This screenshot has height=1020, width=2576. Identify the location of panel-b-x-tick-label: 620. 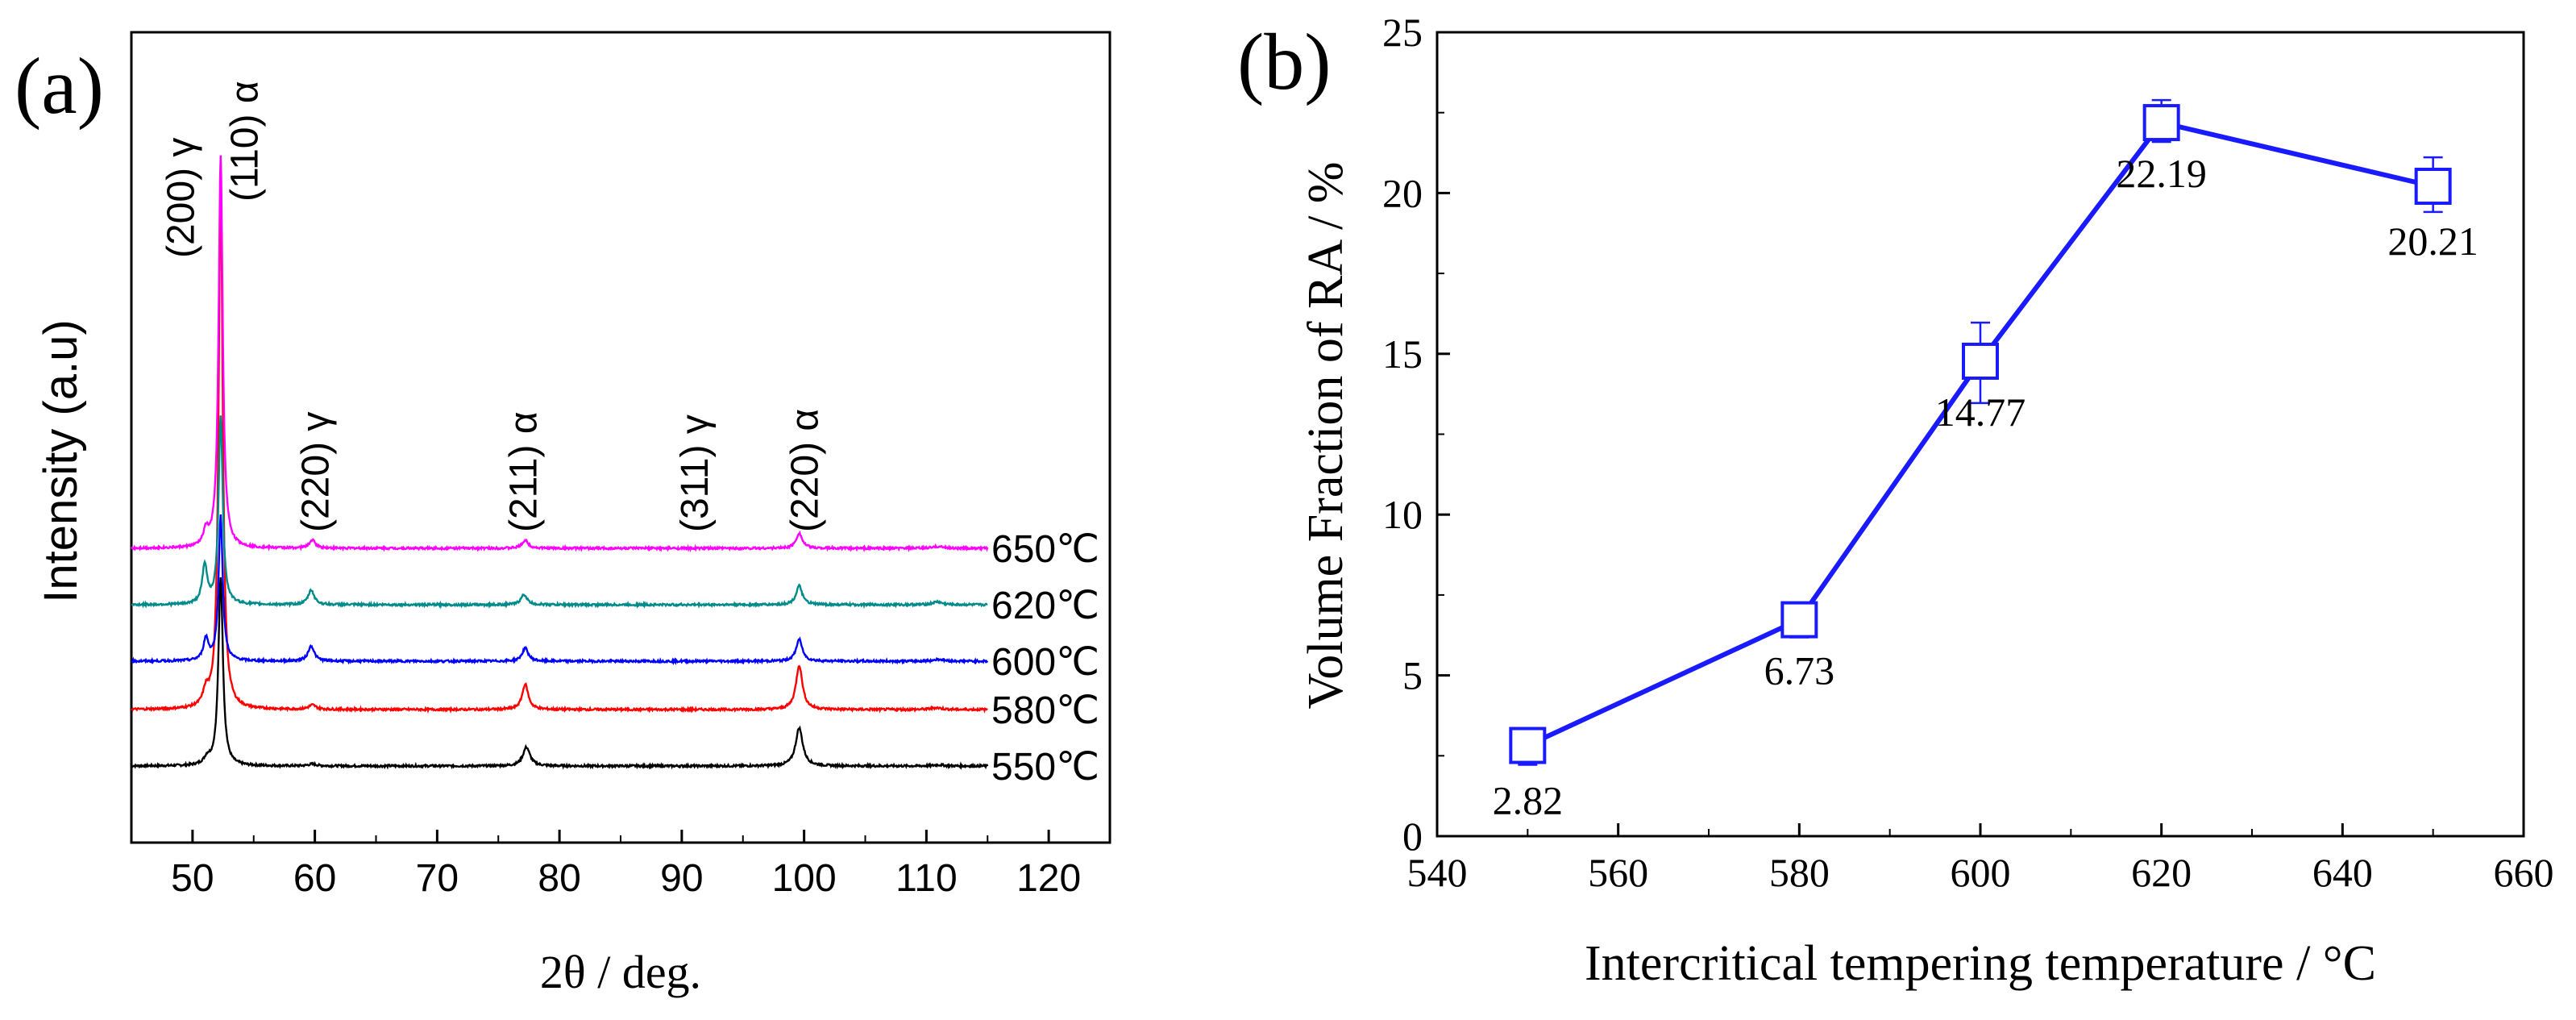
(2161, 872).